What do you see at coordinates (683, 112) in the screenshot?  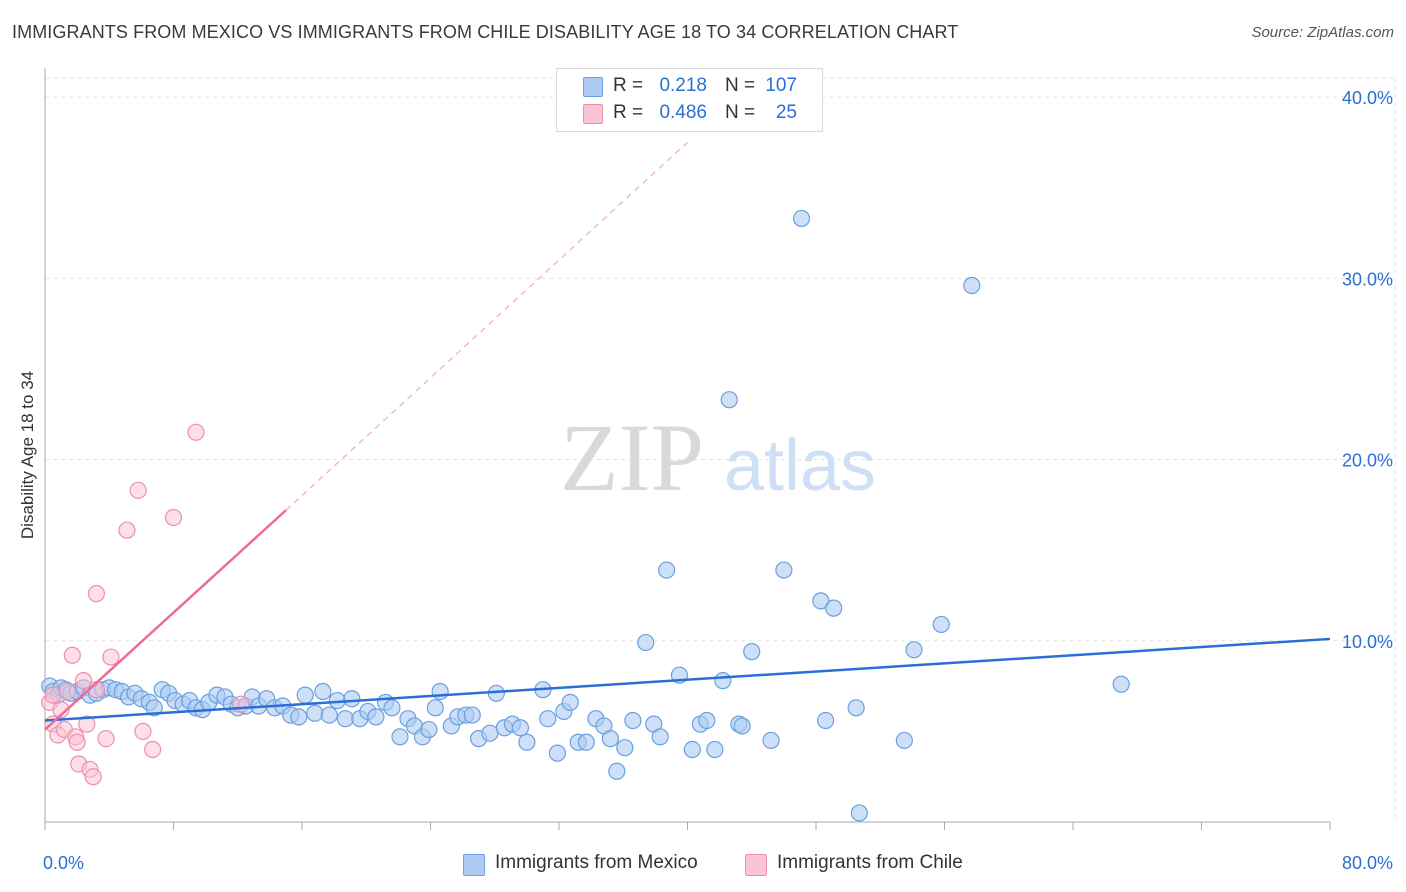 I see `legend-r-value: 0.486` at bounding box center [683, 112].